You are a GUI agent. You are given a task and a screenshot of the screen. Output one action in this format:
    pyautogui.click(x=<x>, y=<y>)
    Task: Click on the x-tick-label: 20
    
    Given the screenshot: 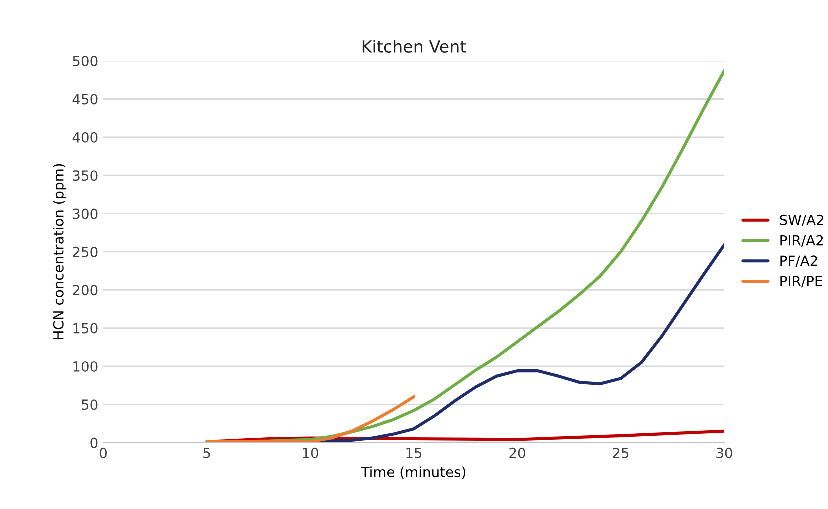 What is the action you would take?
    pyautogui.click(x=518, y=453)
    